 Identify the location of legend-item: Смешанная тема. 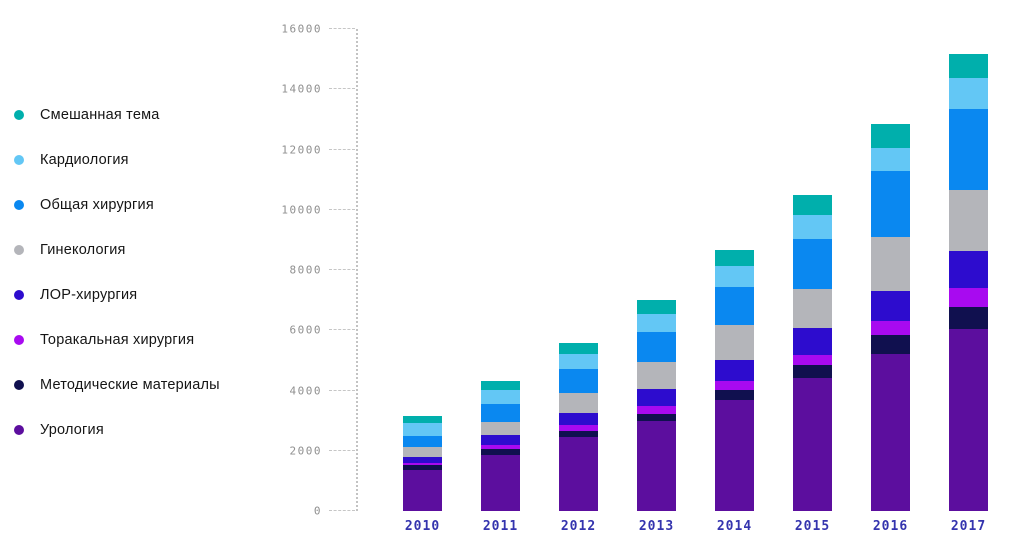
(117, 114).